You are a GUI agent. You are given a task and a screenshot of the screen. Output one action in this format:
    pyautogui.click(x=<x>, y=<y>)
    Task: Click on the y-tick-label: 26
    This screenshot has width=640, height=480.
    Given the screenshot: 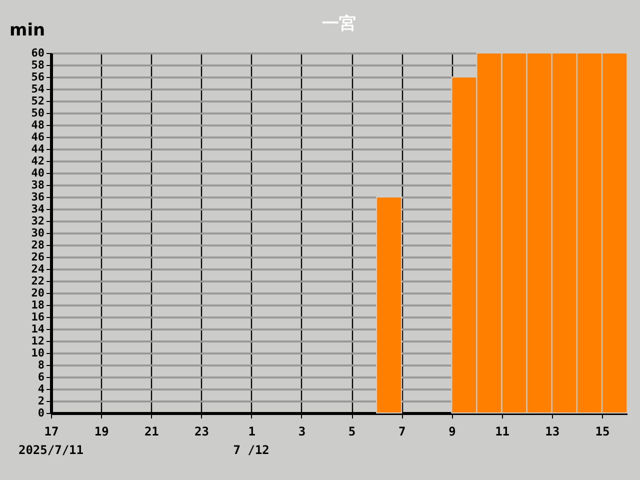 What is the action you would take?
    pyautogui.click(x=38, y=257)
    